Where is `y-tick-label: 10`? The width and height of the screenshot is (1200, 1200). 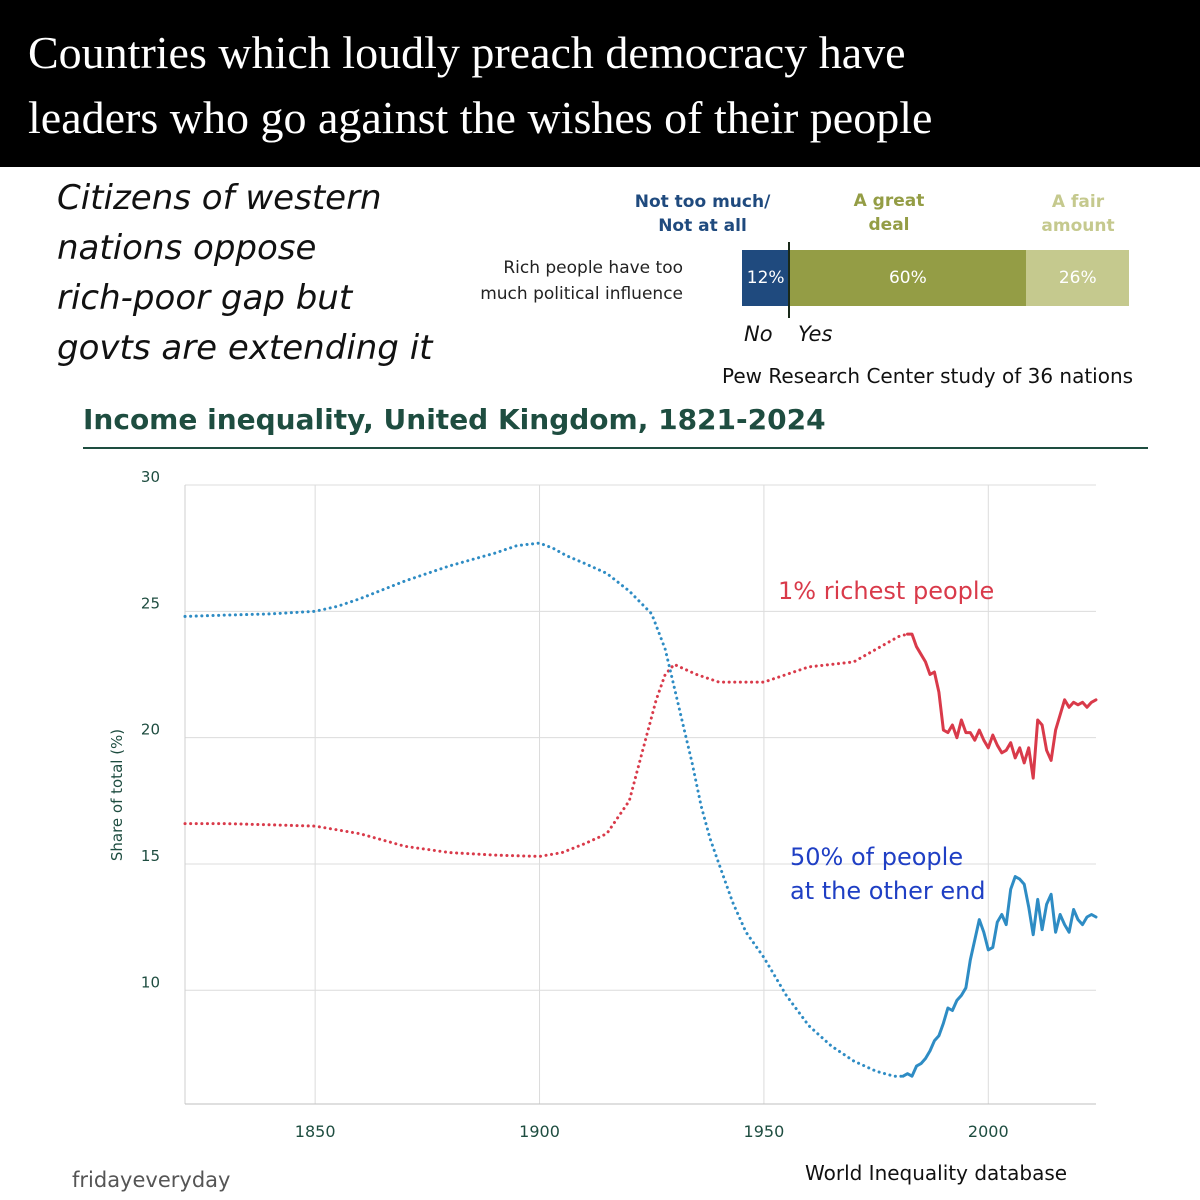
y-tick-label: 10 is located at coordinates (150, 982).